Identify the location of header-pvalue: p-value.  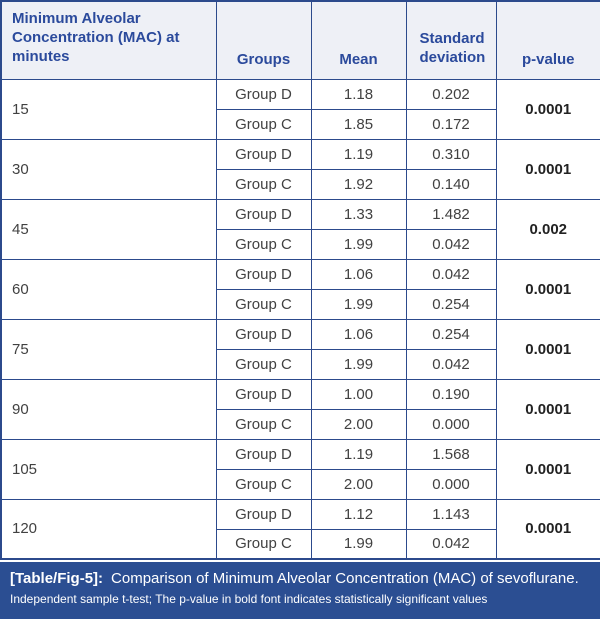
(547, 40).